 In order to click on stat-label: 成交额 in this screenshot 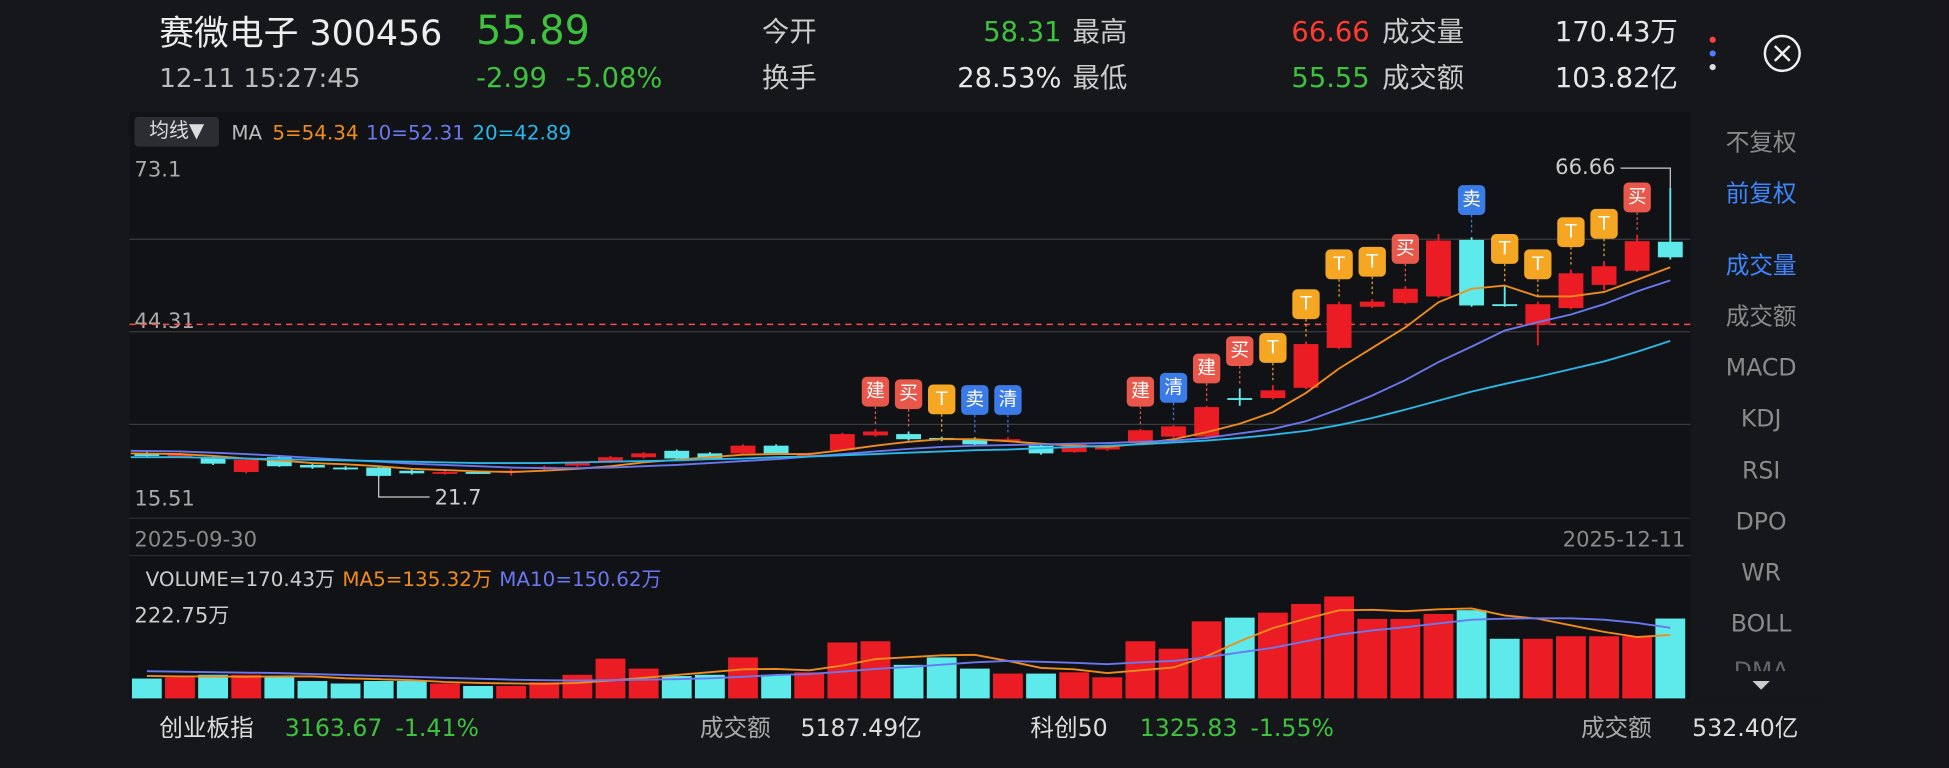, I will do `click(1423, 78)`.